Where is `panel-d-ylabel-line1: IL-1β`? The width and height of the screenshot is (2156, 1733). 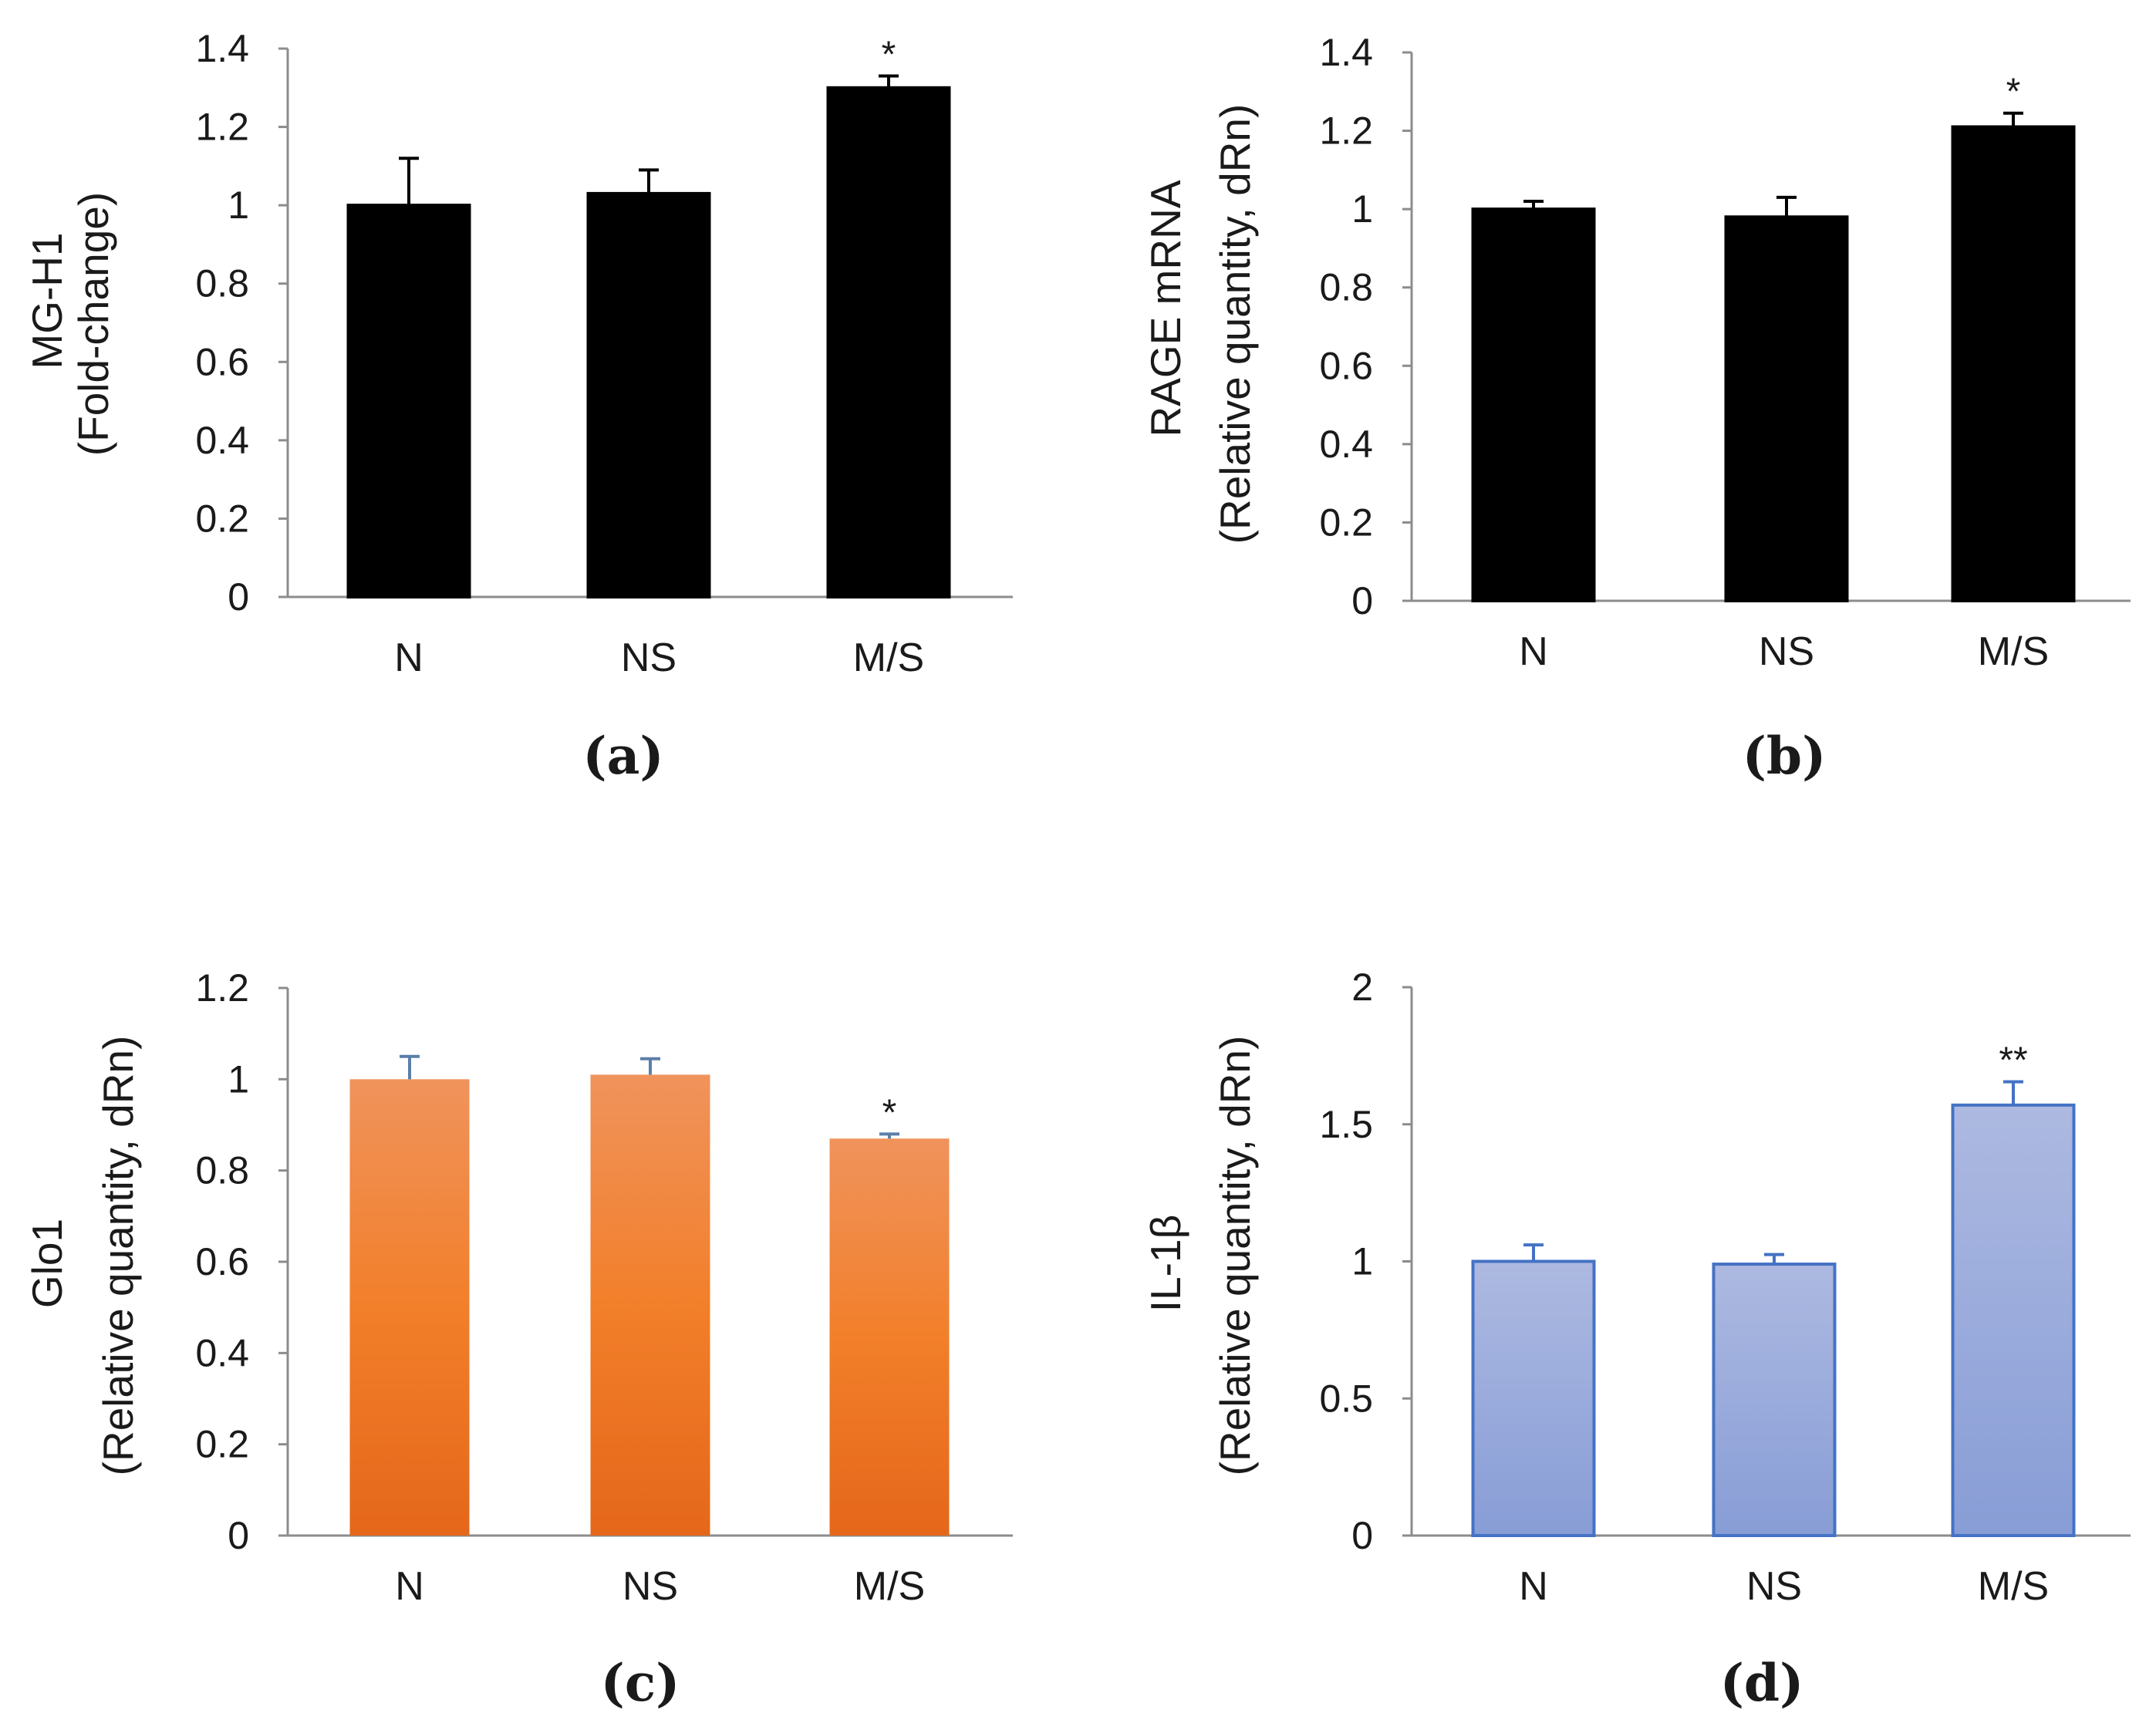
panel-d-ylabel-line1: IL-1β is located at coordinates (1165, 1263).